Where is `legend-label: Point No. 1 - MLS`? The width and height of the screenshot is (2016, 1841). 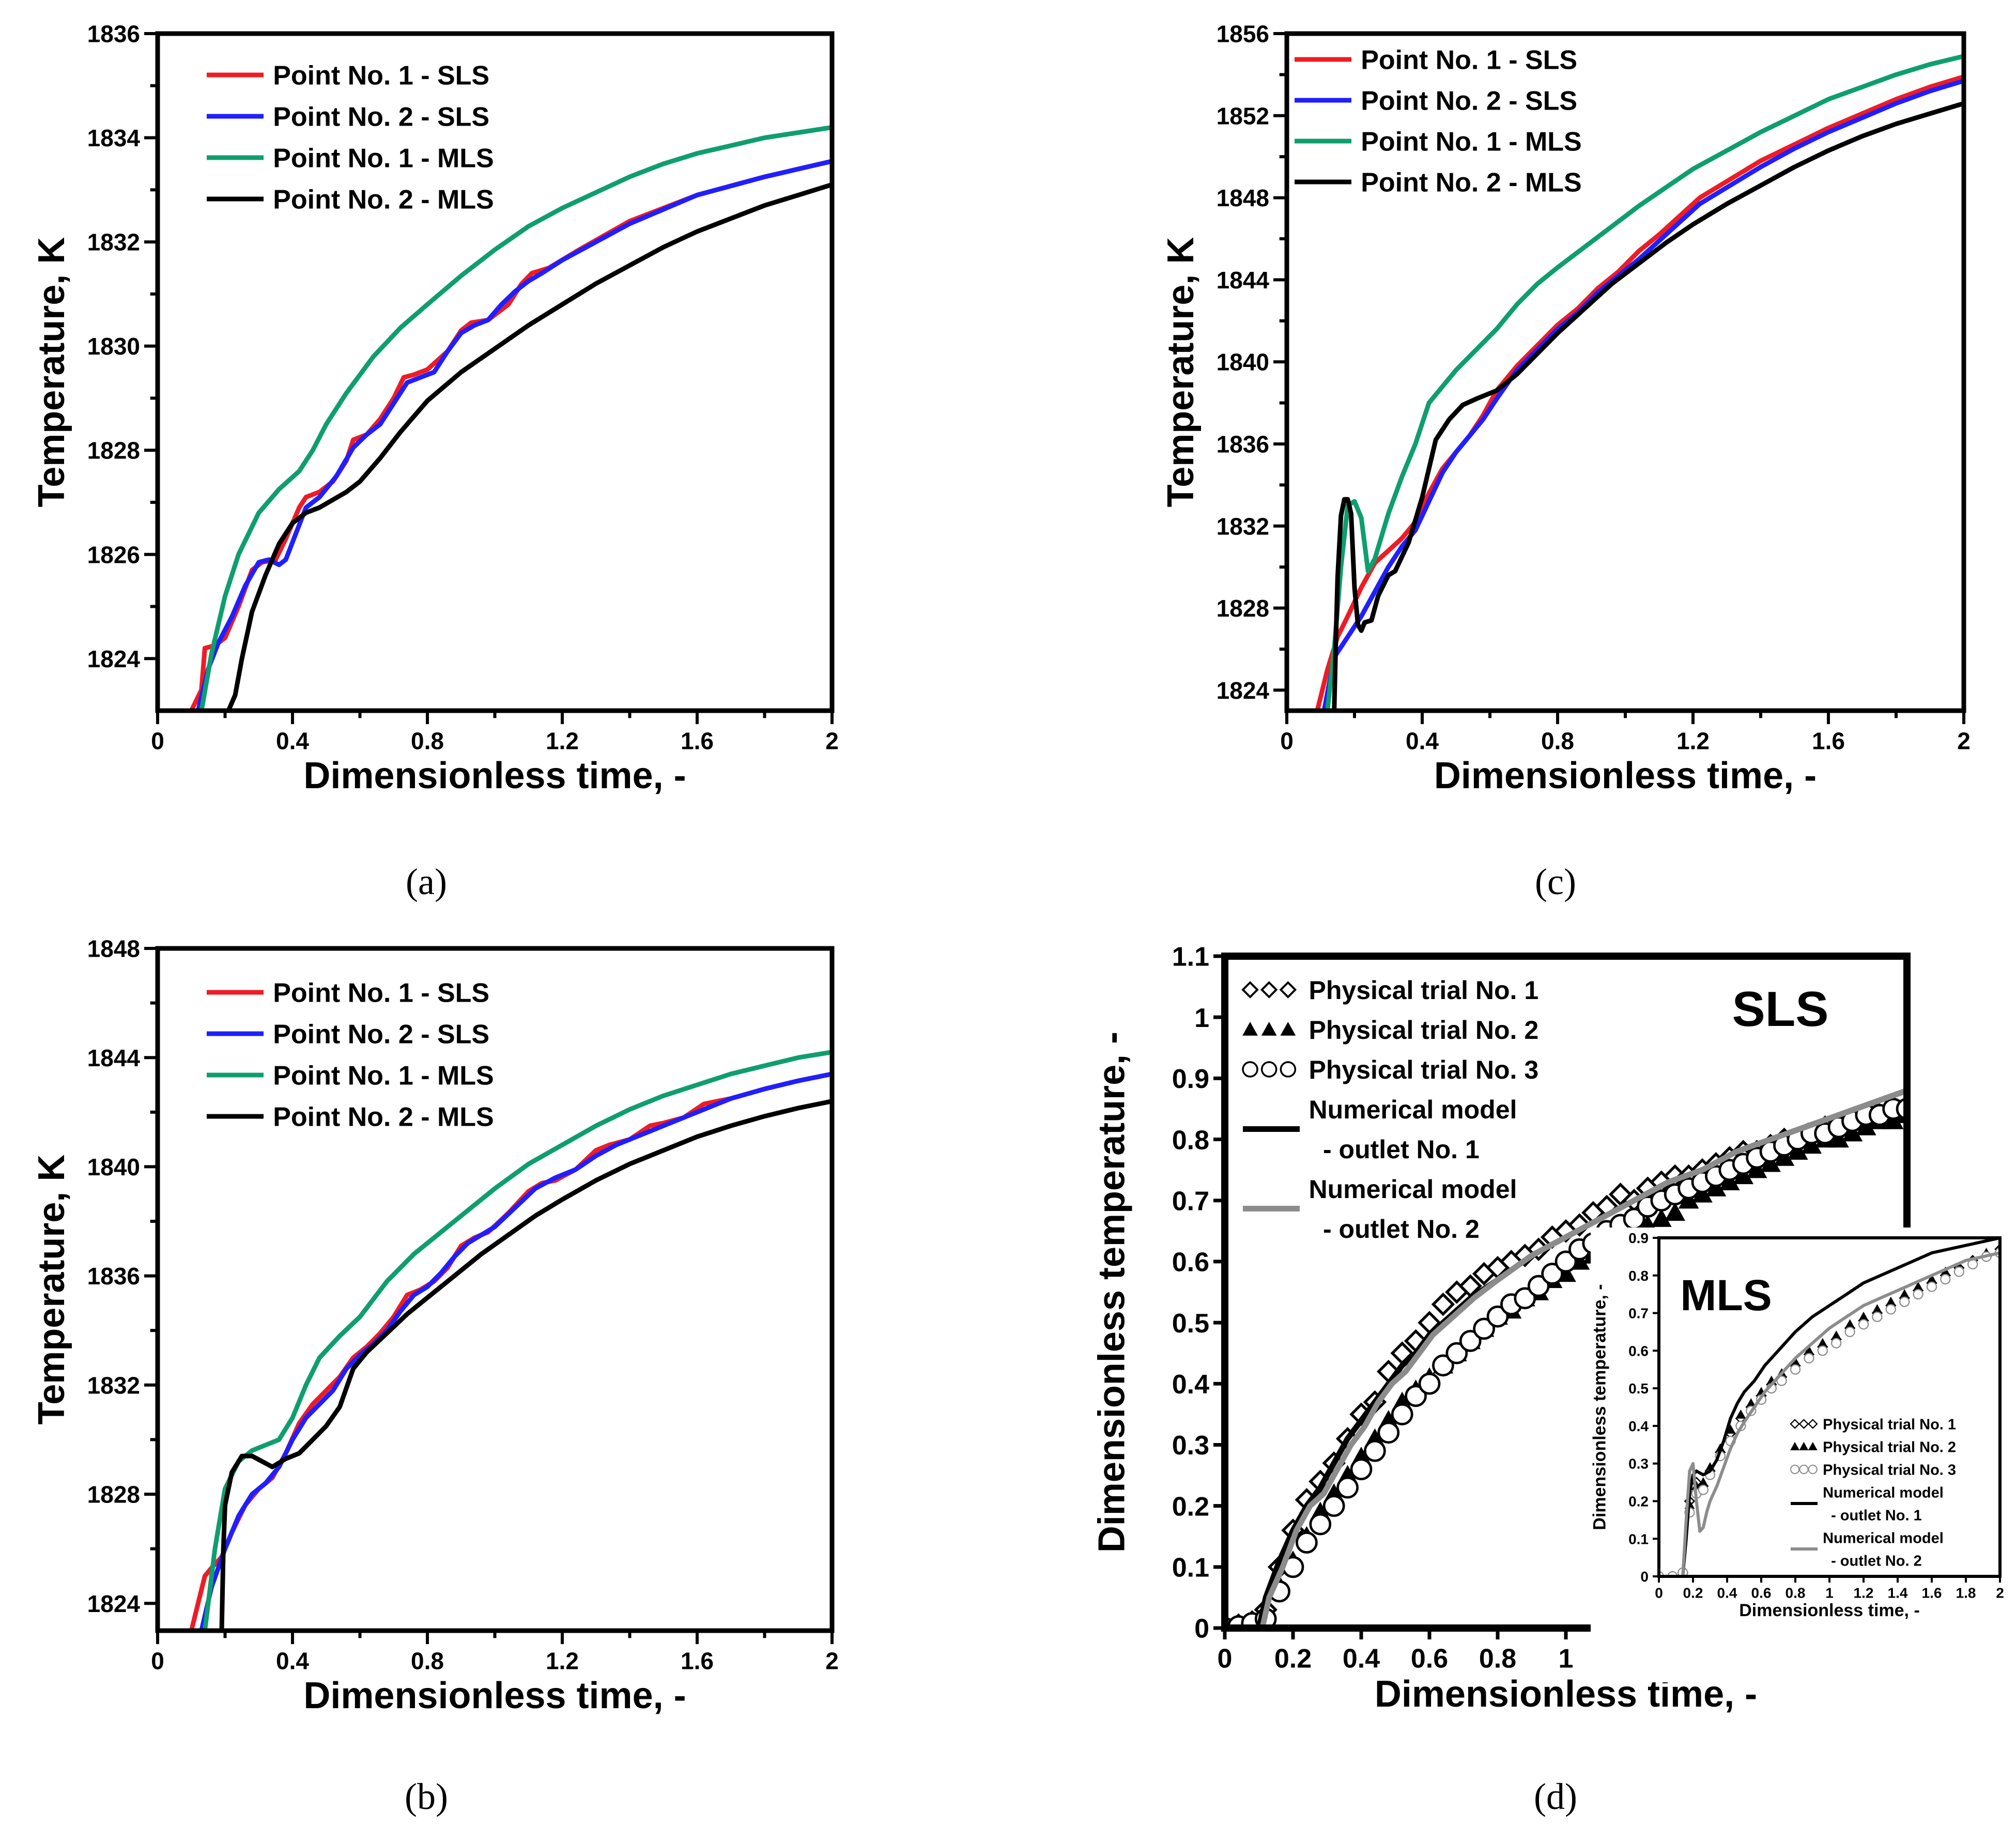
legend-label: Point No. 1 - MLS is located at coordinates (1471, 142).